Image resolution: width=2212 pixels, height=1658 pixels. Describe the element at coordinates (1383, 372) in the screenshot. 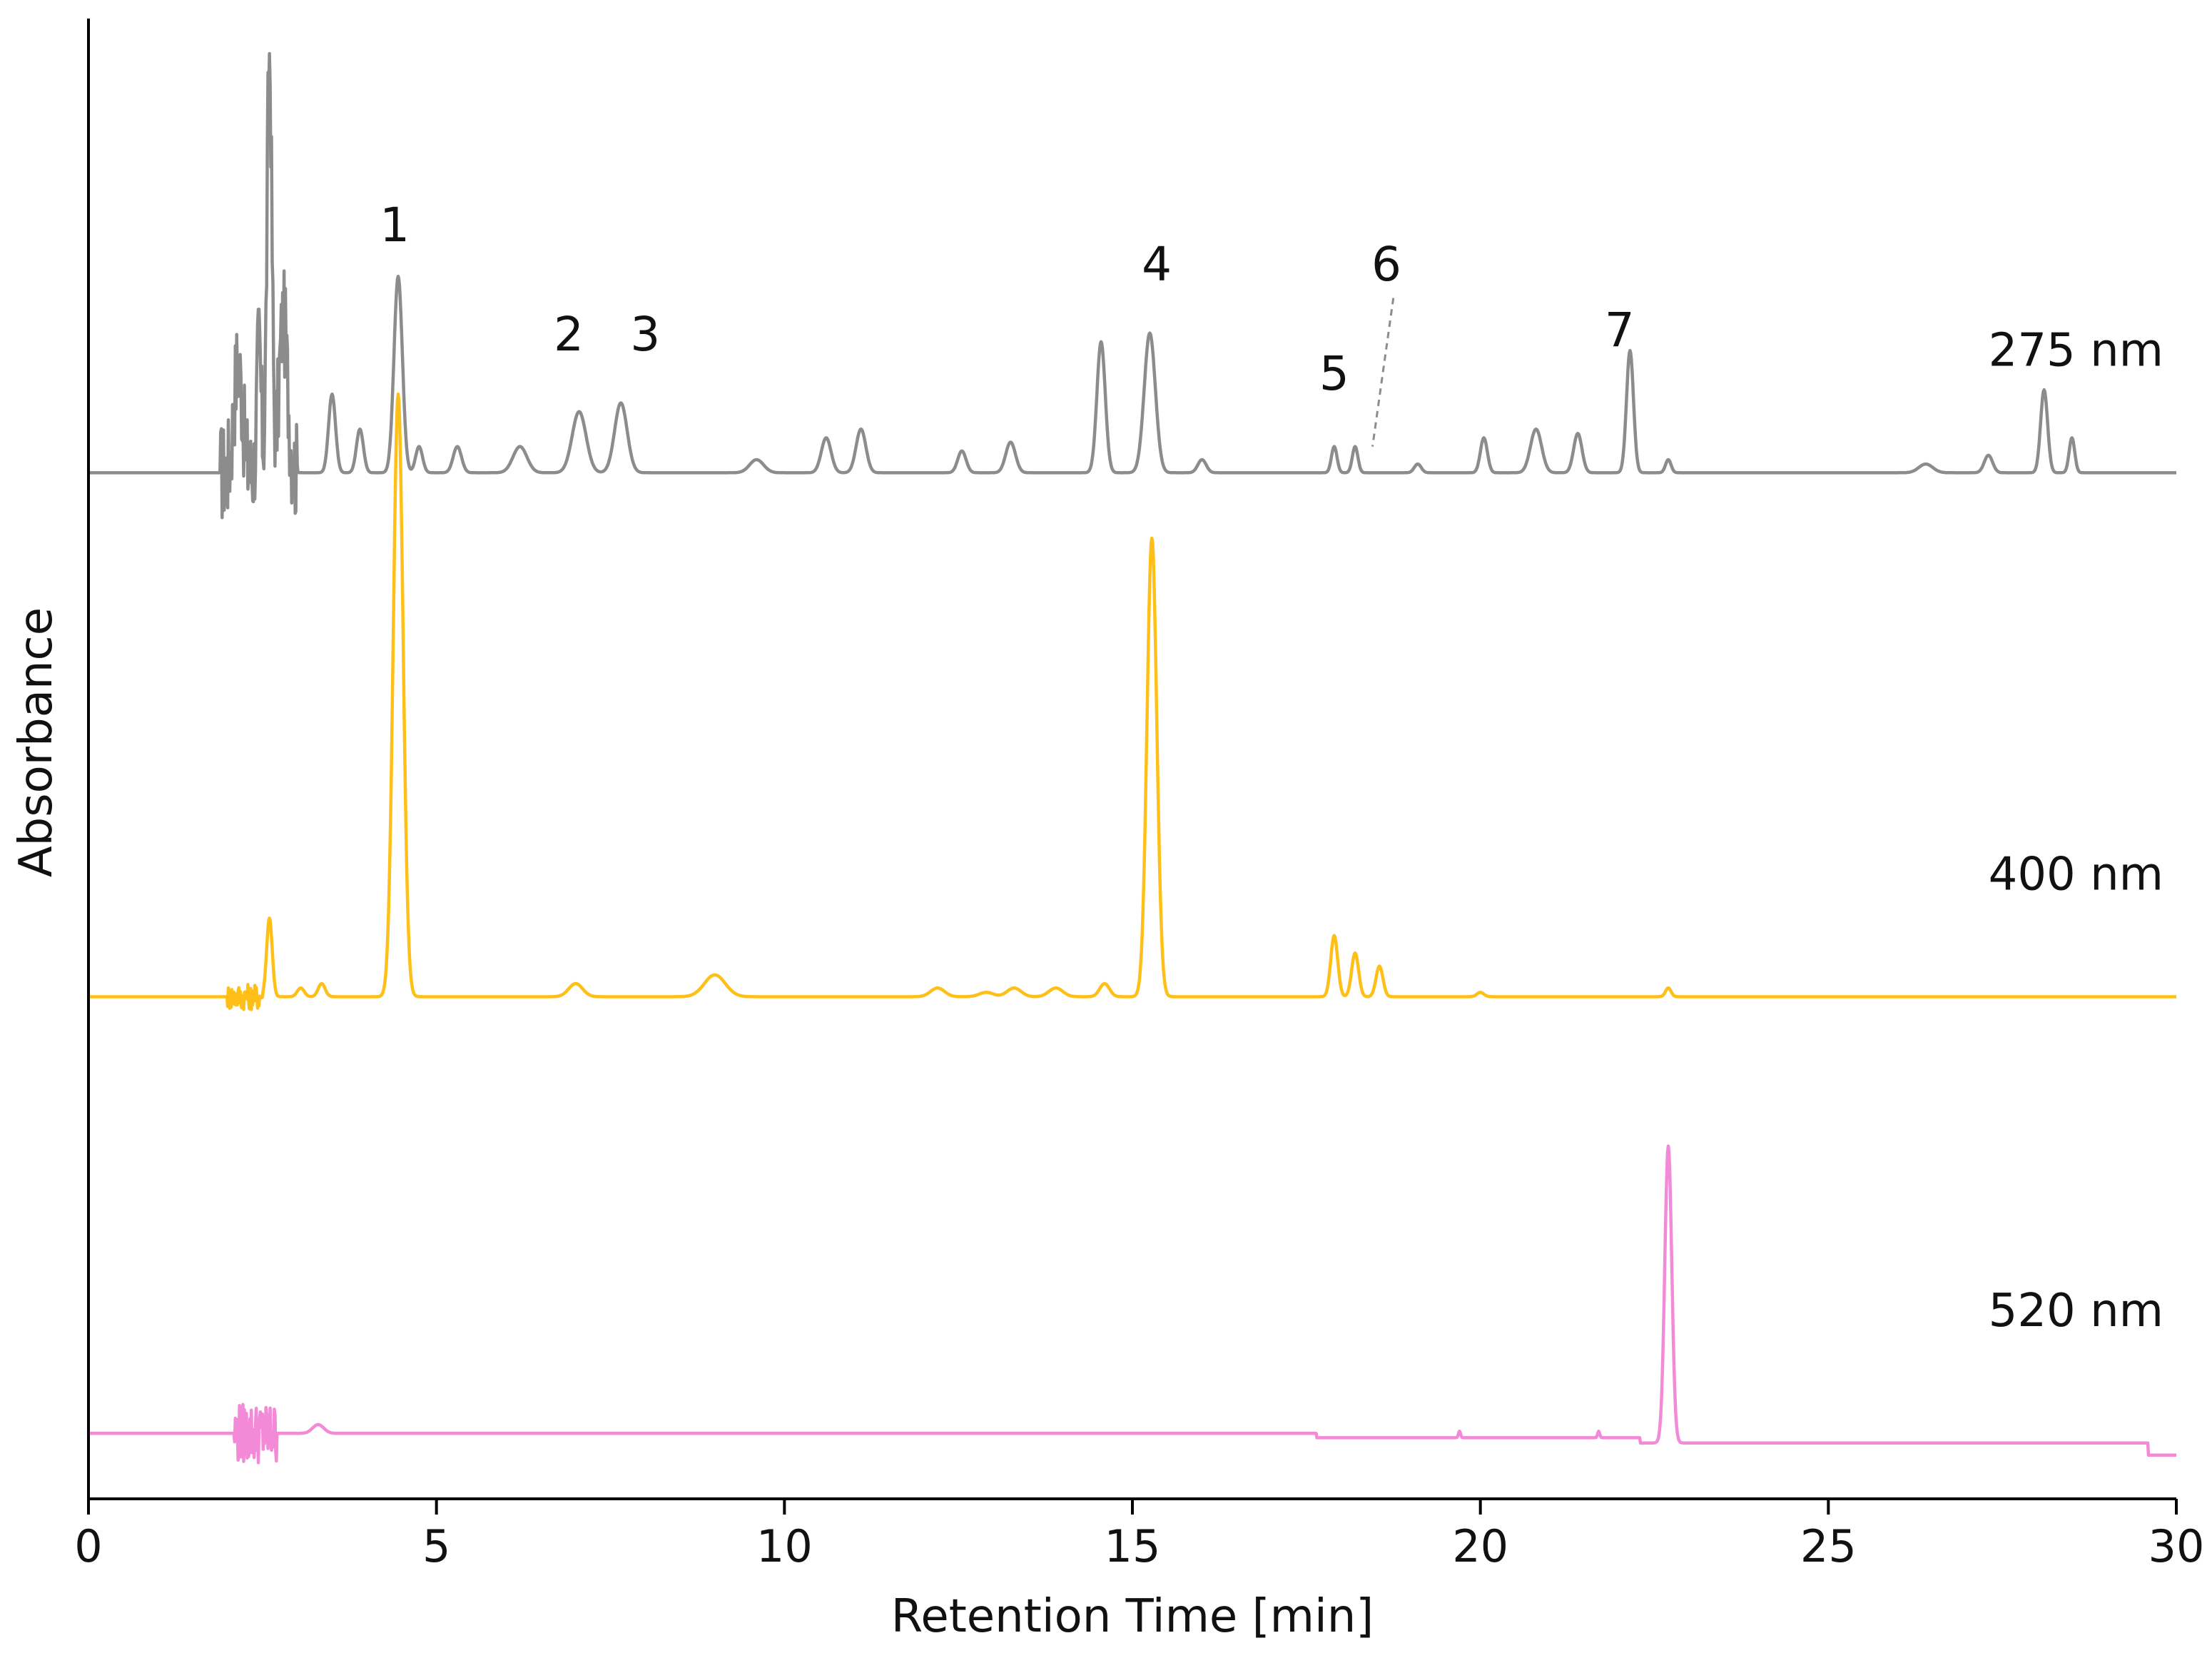

I see `peak-6-leader-line` at that location.